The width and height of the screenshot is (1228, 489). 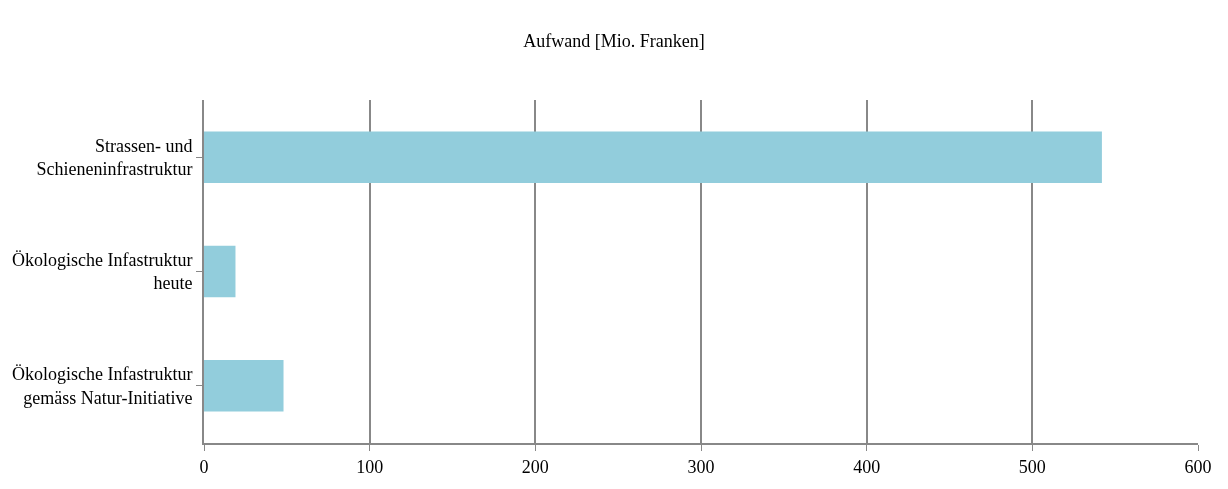 I want to click on x-tick-label: 0, so click(x=204, y=466).